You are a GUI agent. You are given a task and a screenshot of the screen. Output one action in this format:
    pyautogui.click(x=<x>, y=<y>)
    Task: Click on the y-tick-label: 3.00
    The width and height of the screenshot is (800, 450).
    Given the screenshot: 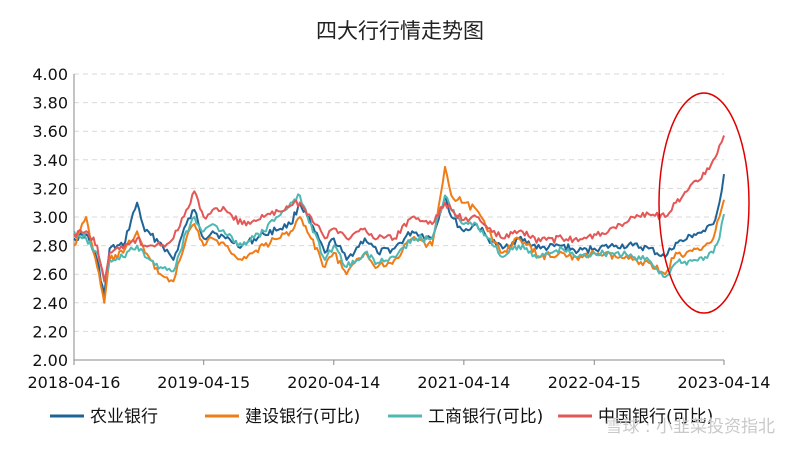 What is the action you would take?
    pyautogui.click(x=50, y=217)
    